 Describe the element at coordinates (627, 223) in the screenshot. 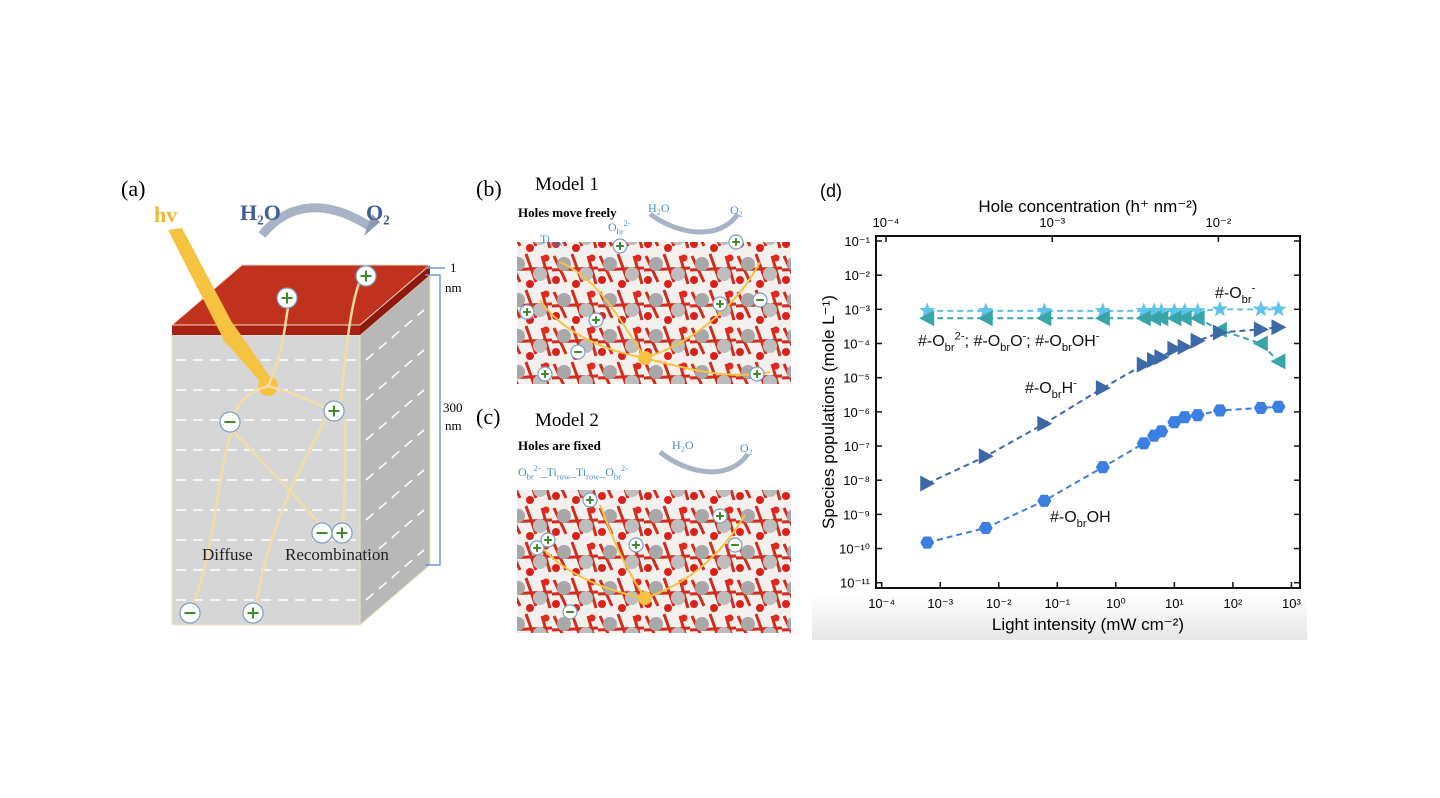

I see `text-part: 2-` at that location.